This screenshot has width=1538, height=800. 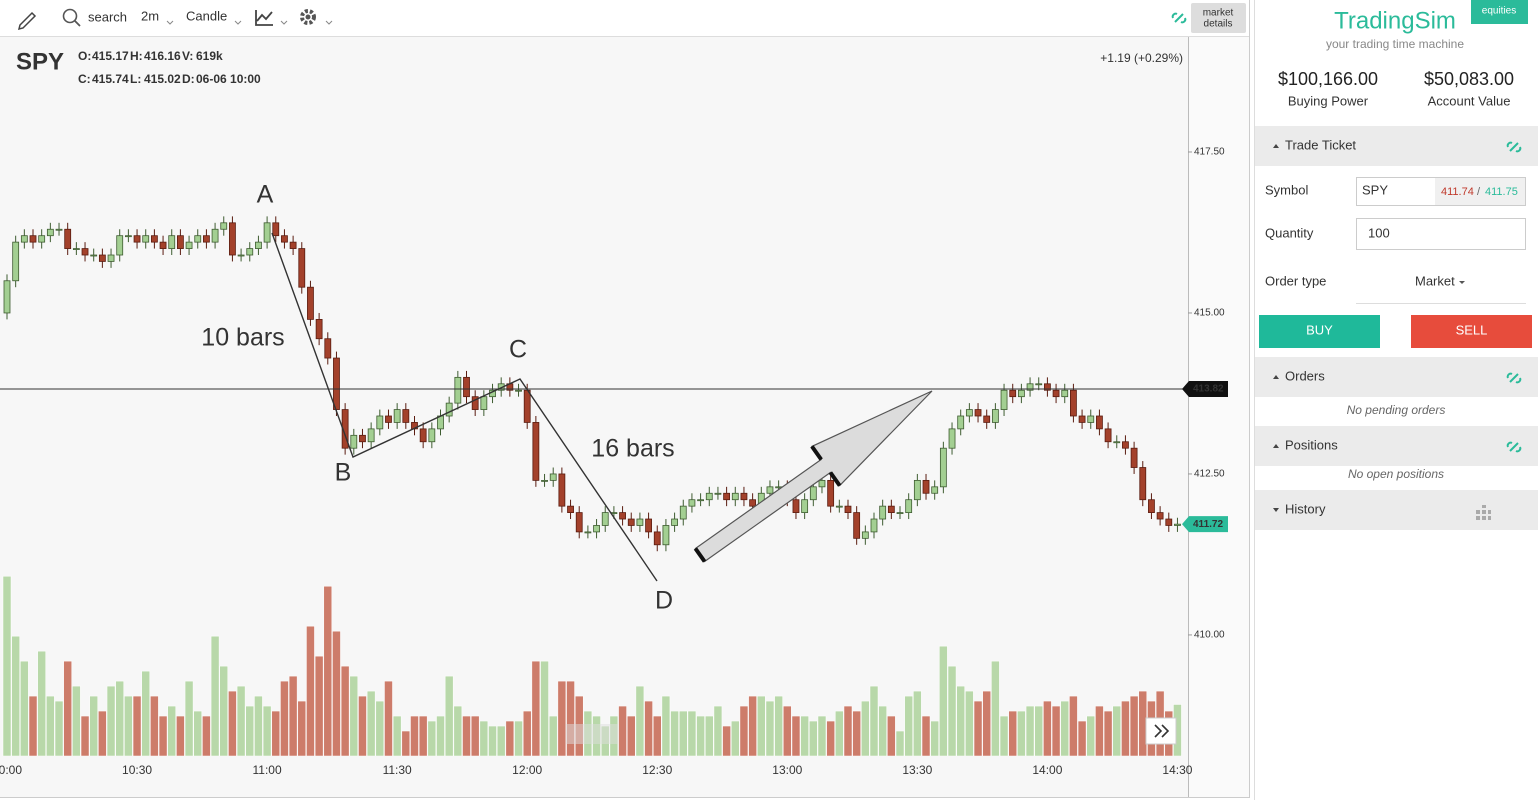 What do you see at coordinates (1311, 444) in the screenshot?
I see `section-title: Positions` at bounding box center [1311, 444].